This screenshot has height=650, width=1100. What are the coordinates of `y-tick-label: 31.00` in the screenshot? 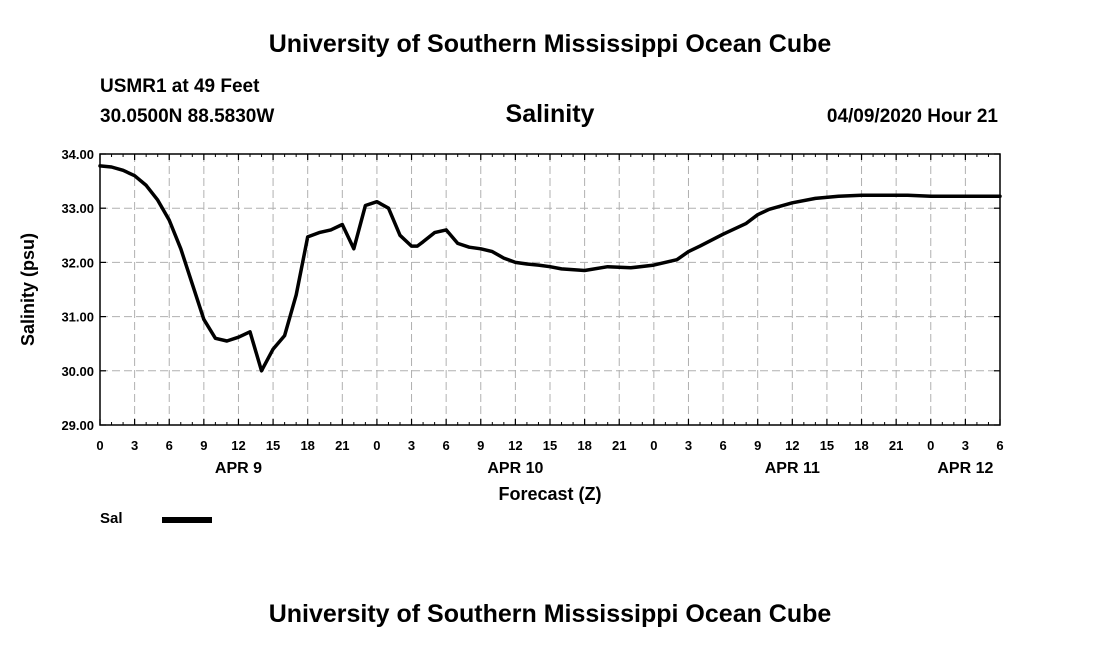 It's located at (77, 317).